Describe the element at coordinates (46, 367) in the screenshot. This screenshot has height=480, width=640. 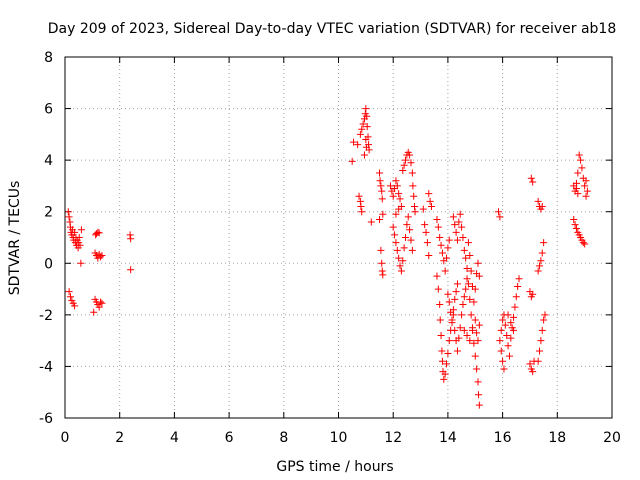
I see `y-tick-label: -4` at that location.